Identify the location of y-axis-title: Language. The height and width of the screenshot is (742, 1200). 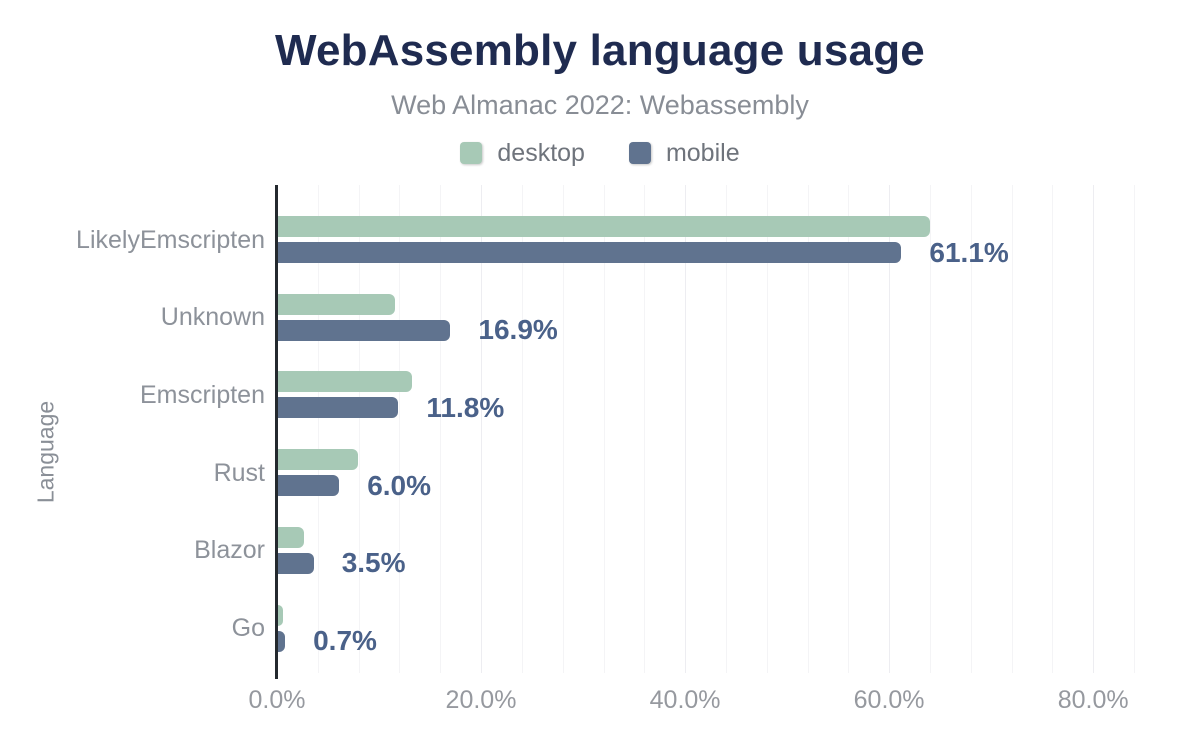
(45, 452).